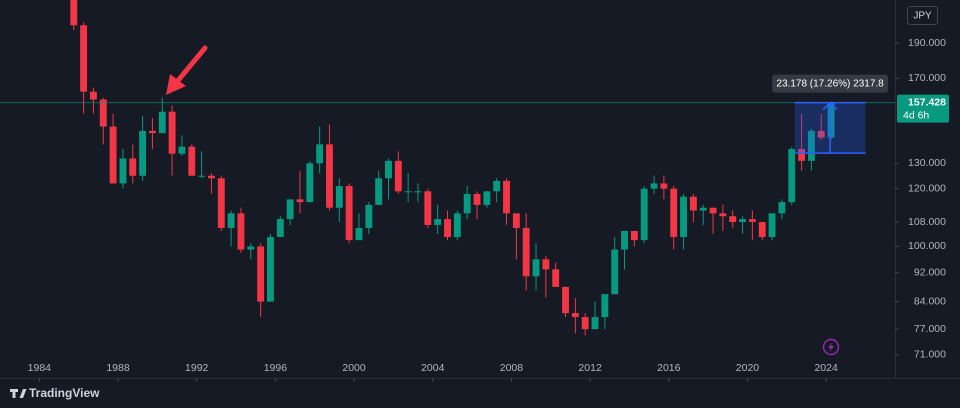  What do you see at coordinates (916, 115) in the screenshot?
I see `countdown-label: 4d 6h` at bounding box center [916, 115].